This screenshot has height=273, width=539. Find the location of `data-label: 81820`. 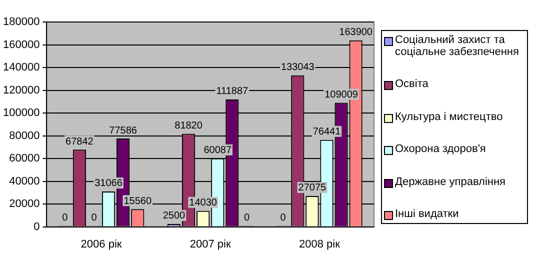

data-label: 81820 is located at coordinates (188, 126).